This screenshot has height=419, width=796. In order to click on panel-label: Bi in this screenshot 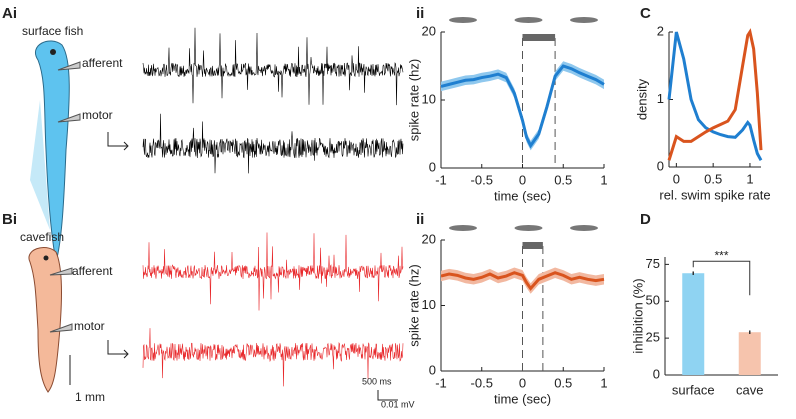, I will do `click(9, 219)`.